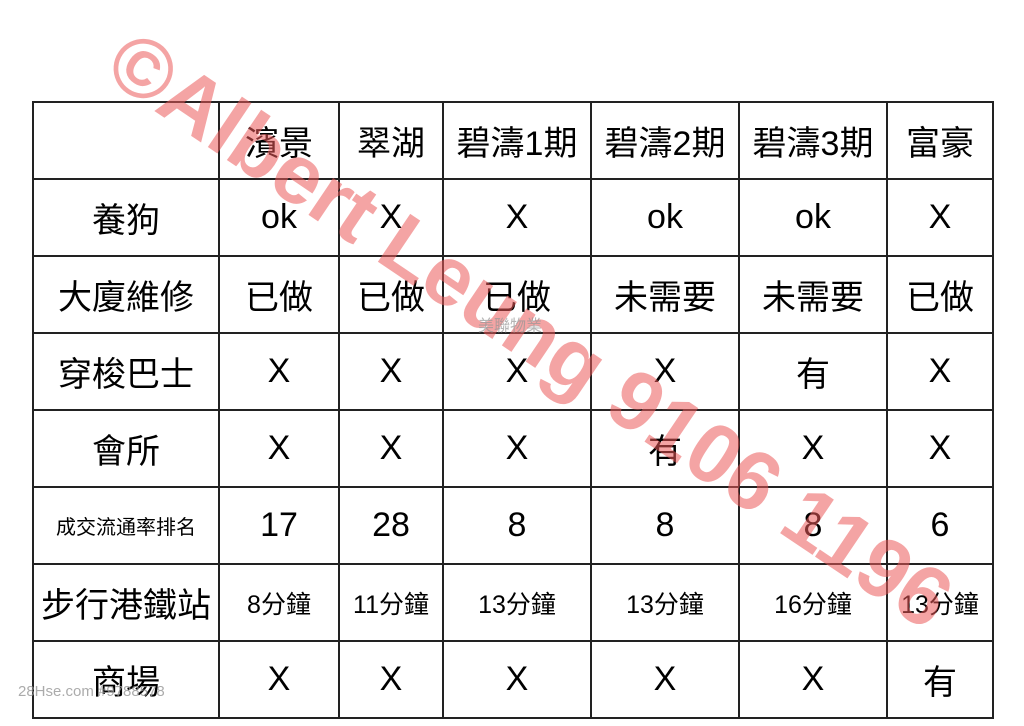  Describe the element at coordinates (517, 140) in the screenshot. I see `column-header: 碧濤1期` at that location.